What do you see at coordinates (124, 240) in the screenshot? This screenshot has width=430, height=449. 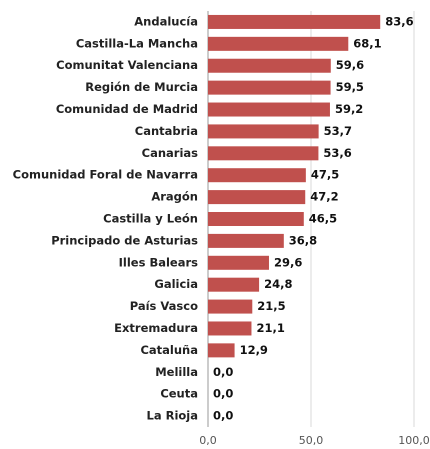 I see `y-tick-label: Principado de Asturias` at bounding box center [124, 240].